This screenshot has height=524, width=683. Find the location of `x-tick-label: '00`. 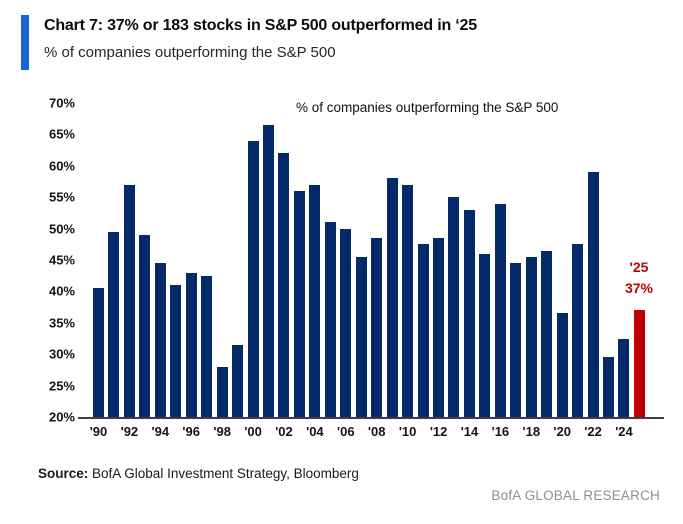

x-tick-label: '00 is located at coordinates (253, 431).